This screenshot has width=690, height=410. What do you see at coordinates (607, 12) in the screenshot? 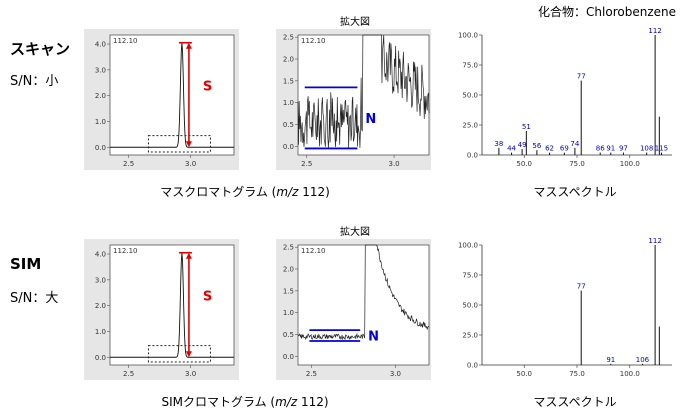
I see `compound-label: 化合物：Chlorobenzene` at bounding box center [607, 12].